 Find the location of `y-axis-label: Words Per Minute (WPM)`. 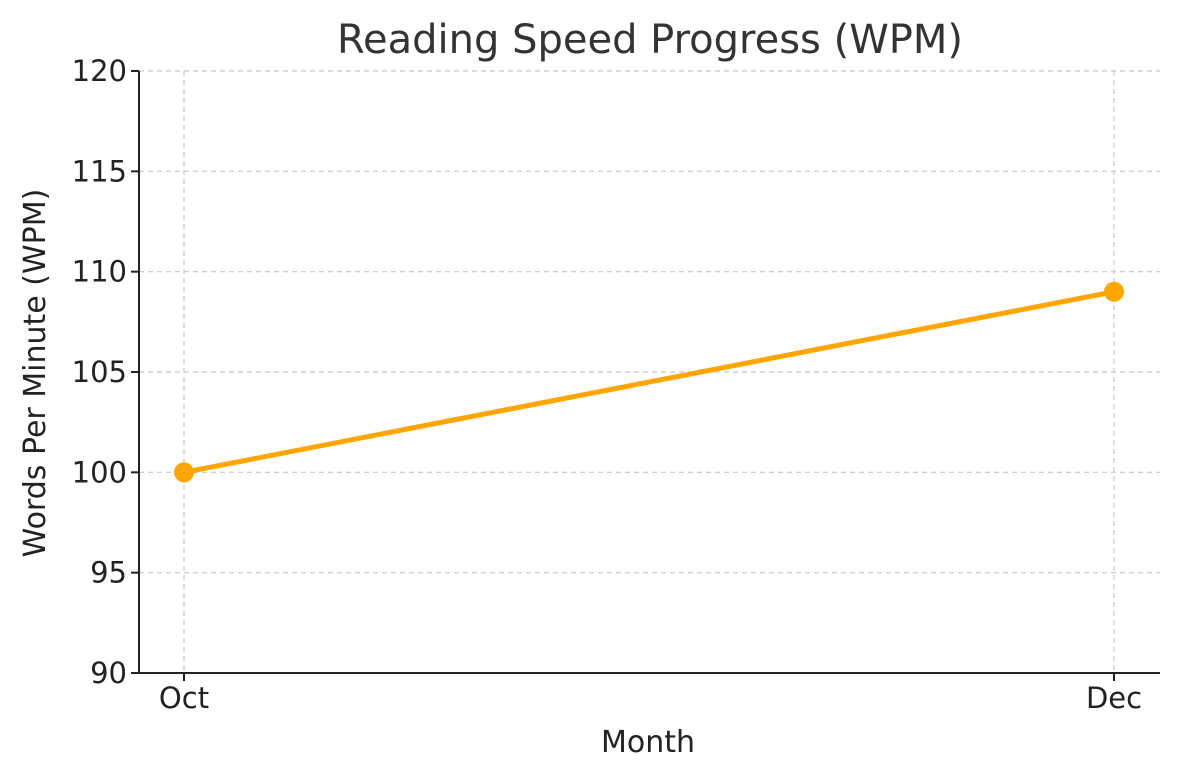

y-axis-label: Words Per Minute (WPM) is located at coordinates (35, 373).